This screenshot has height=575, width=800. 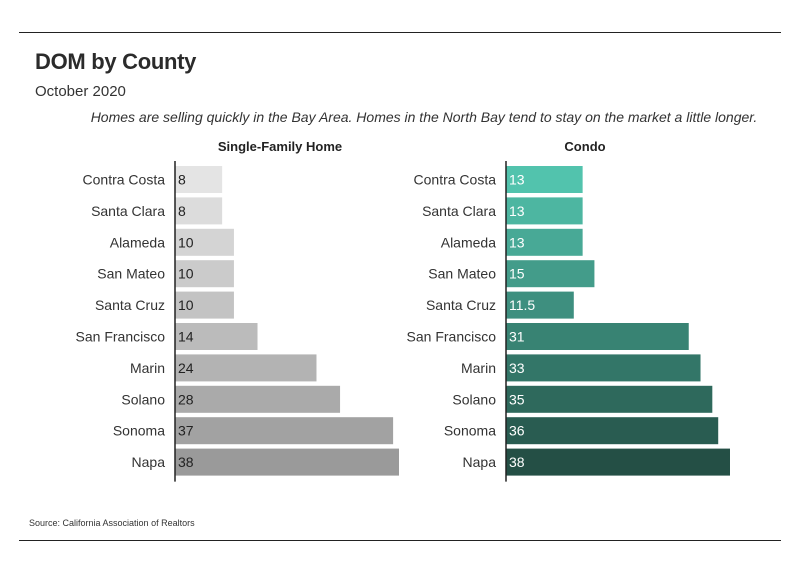 I want to click on single-family-category-label: San Mateo, so click(x=131, y=274).